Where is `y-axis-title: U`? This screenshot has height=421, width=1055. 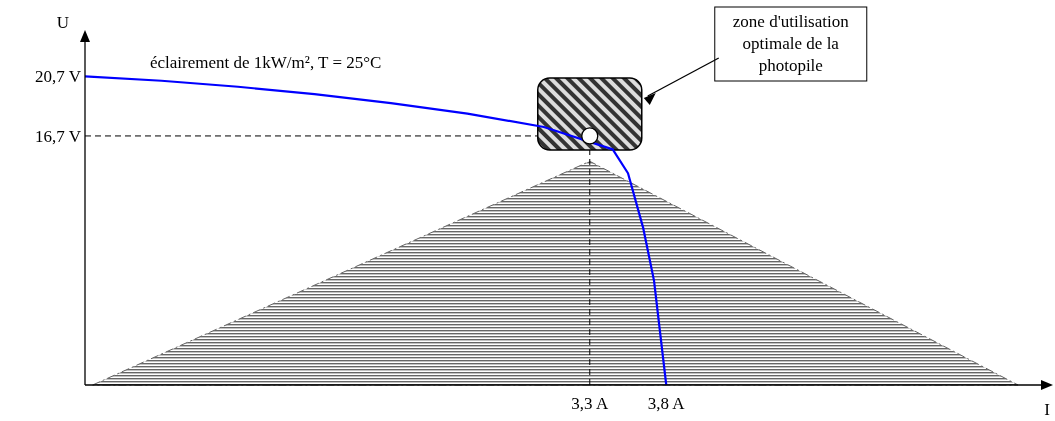 y-axis-title: U is located at coordinates (63, 22).